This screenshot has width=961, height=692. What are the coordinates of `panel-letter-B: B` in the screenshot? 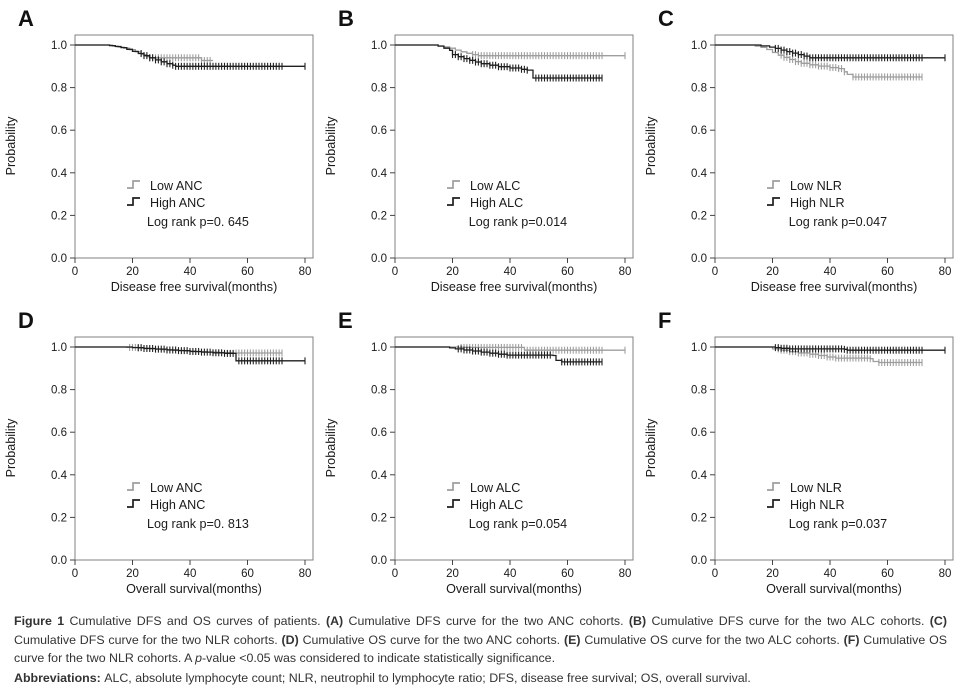 It's located at (346, 18).